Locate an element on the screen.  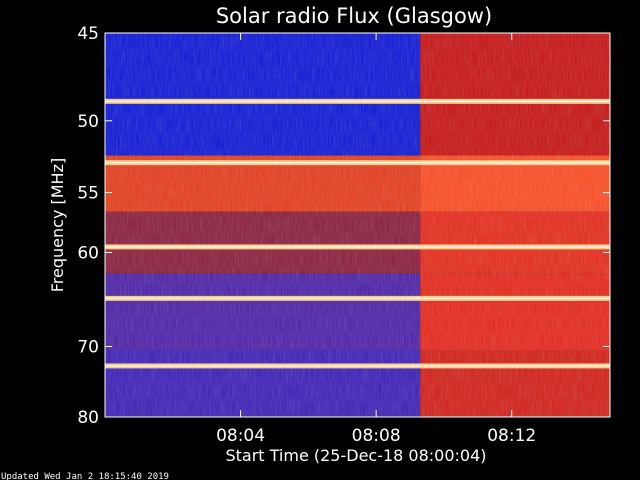
y-axis-label: Frequency [MHz] is located at coordinates (57, 225).